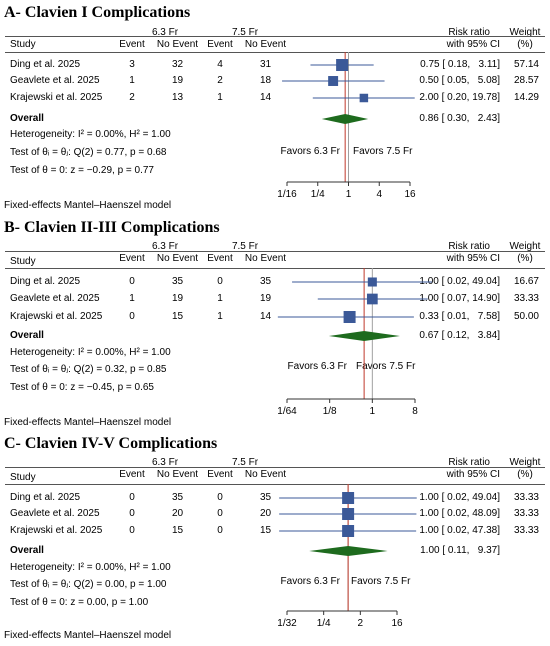 The height and width of the screenshot is (646, 550). I want to click on theta-test-text: Test of θ = 0: z = −0.45, p = 0.65, so click(82, 387).